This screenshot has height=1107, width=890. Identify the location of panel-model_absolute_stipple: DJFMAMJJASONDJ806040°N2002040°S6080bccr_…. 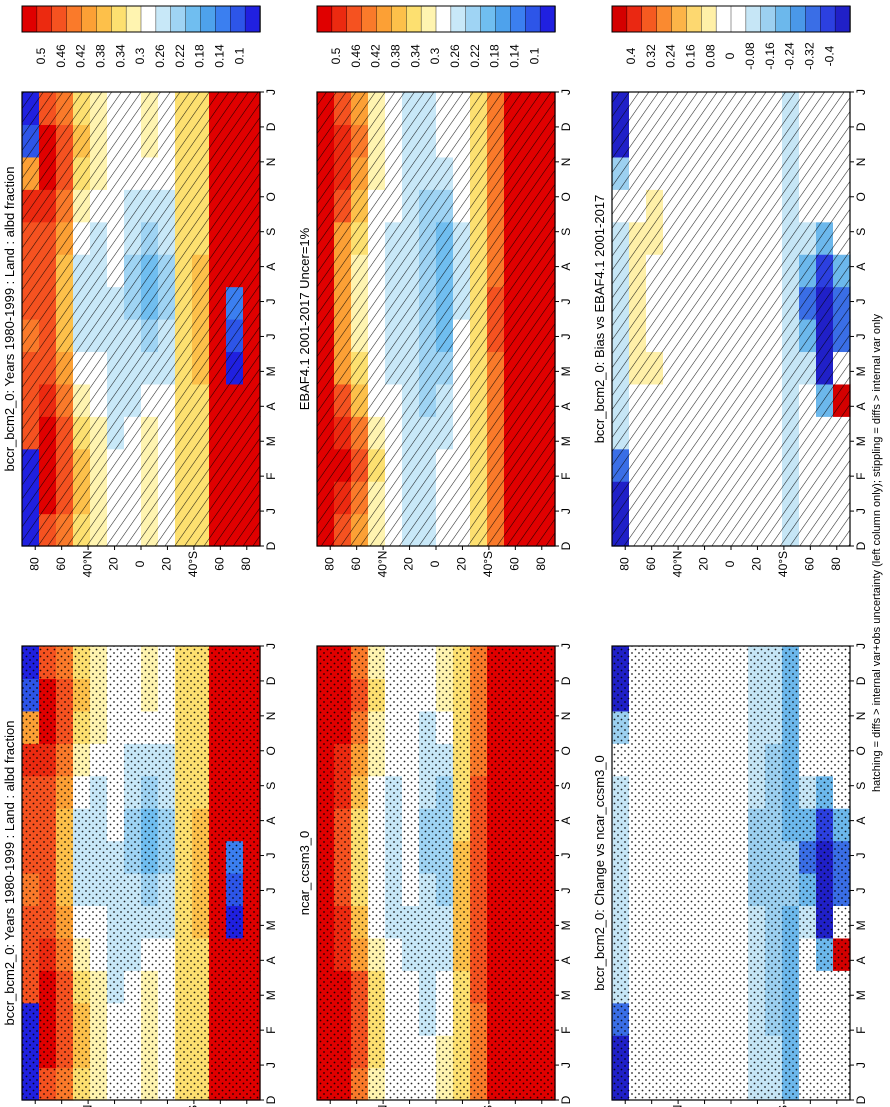
(140, 875).